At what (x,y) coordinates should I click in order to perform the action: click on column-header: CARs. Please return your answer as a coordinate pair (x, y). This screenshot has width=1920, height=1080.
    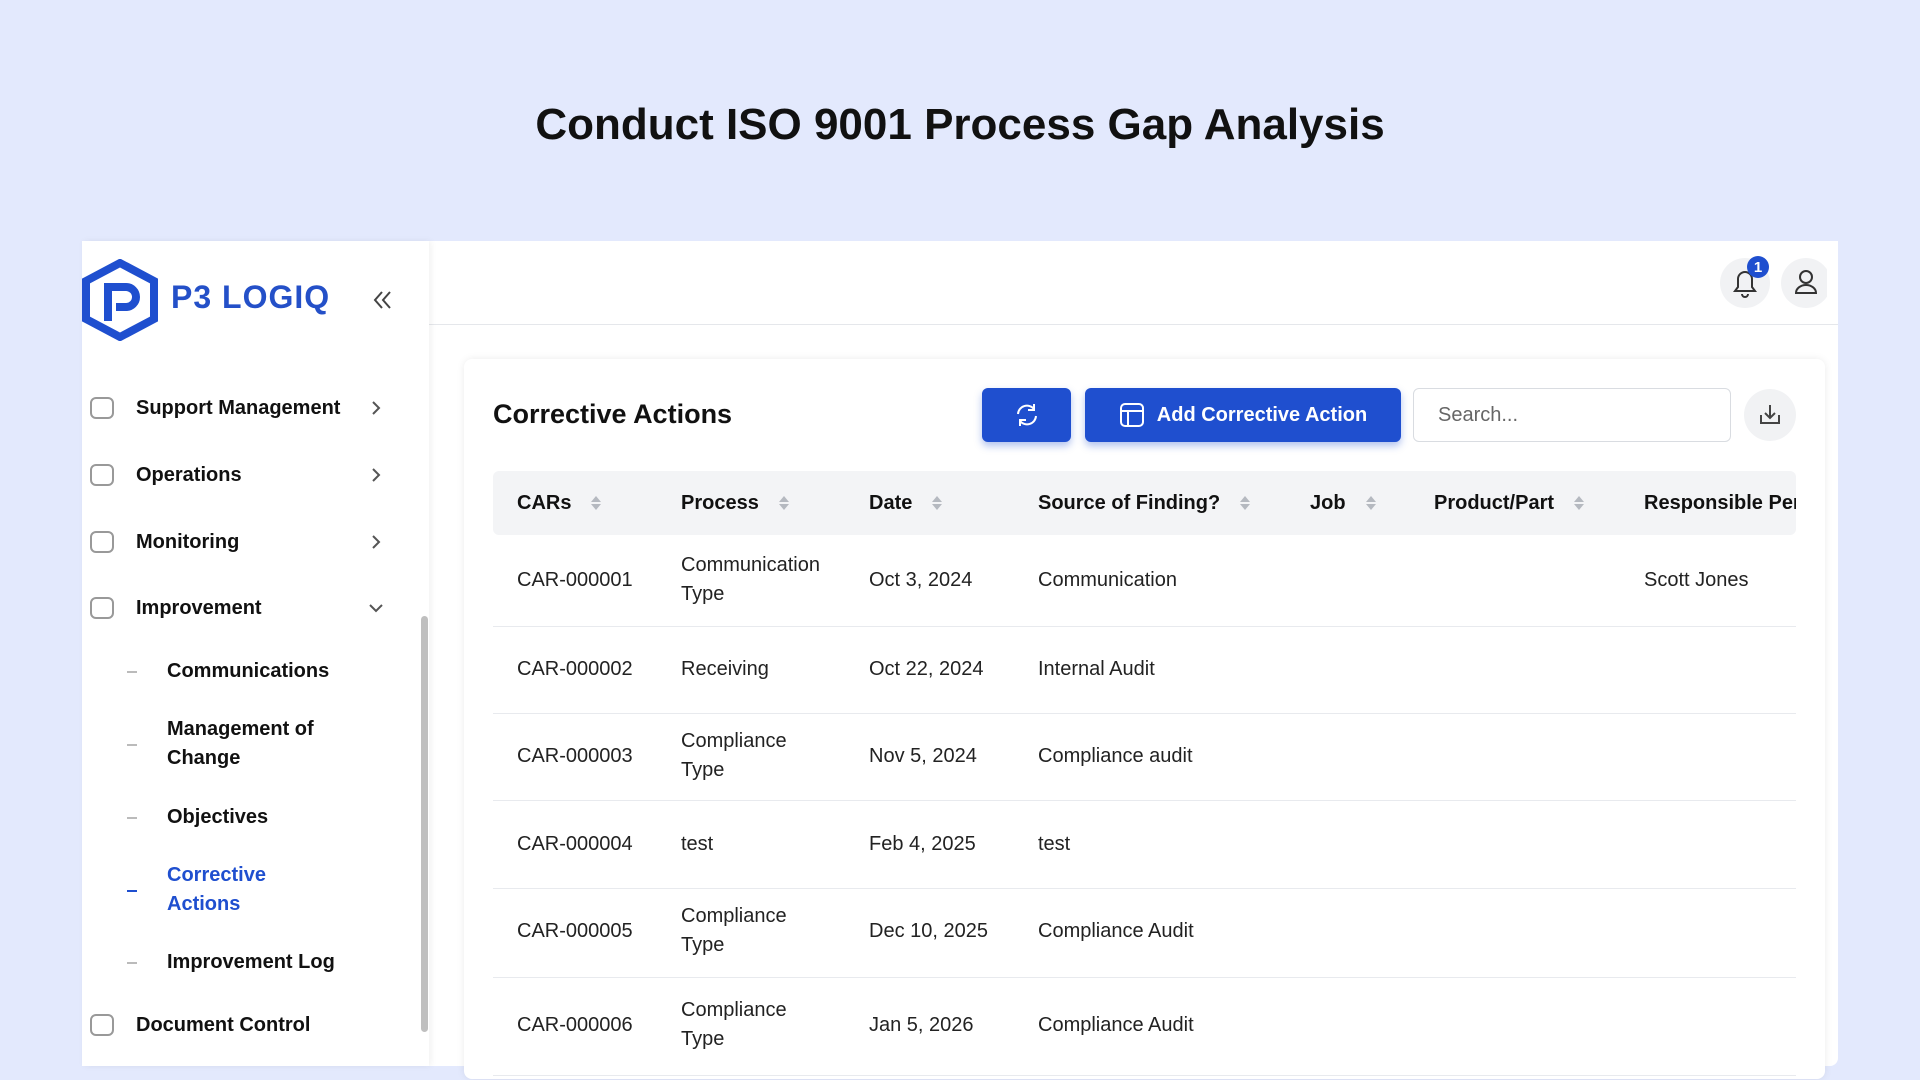
    Looking at the image, I should click on (560, 503).